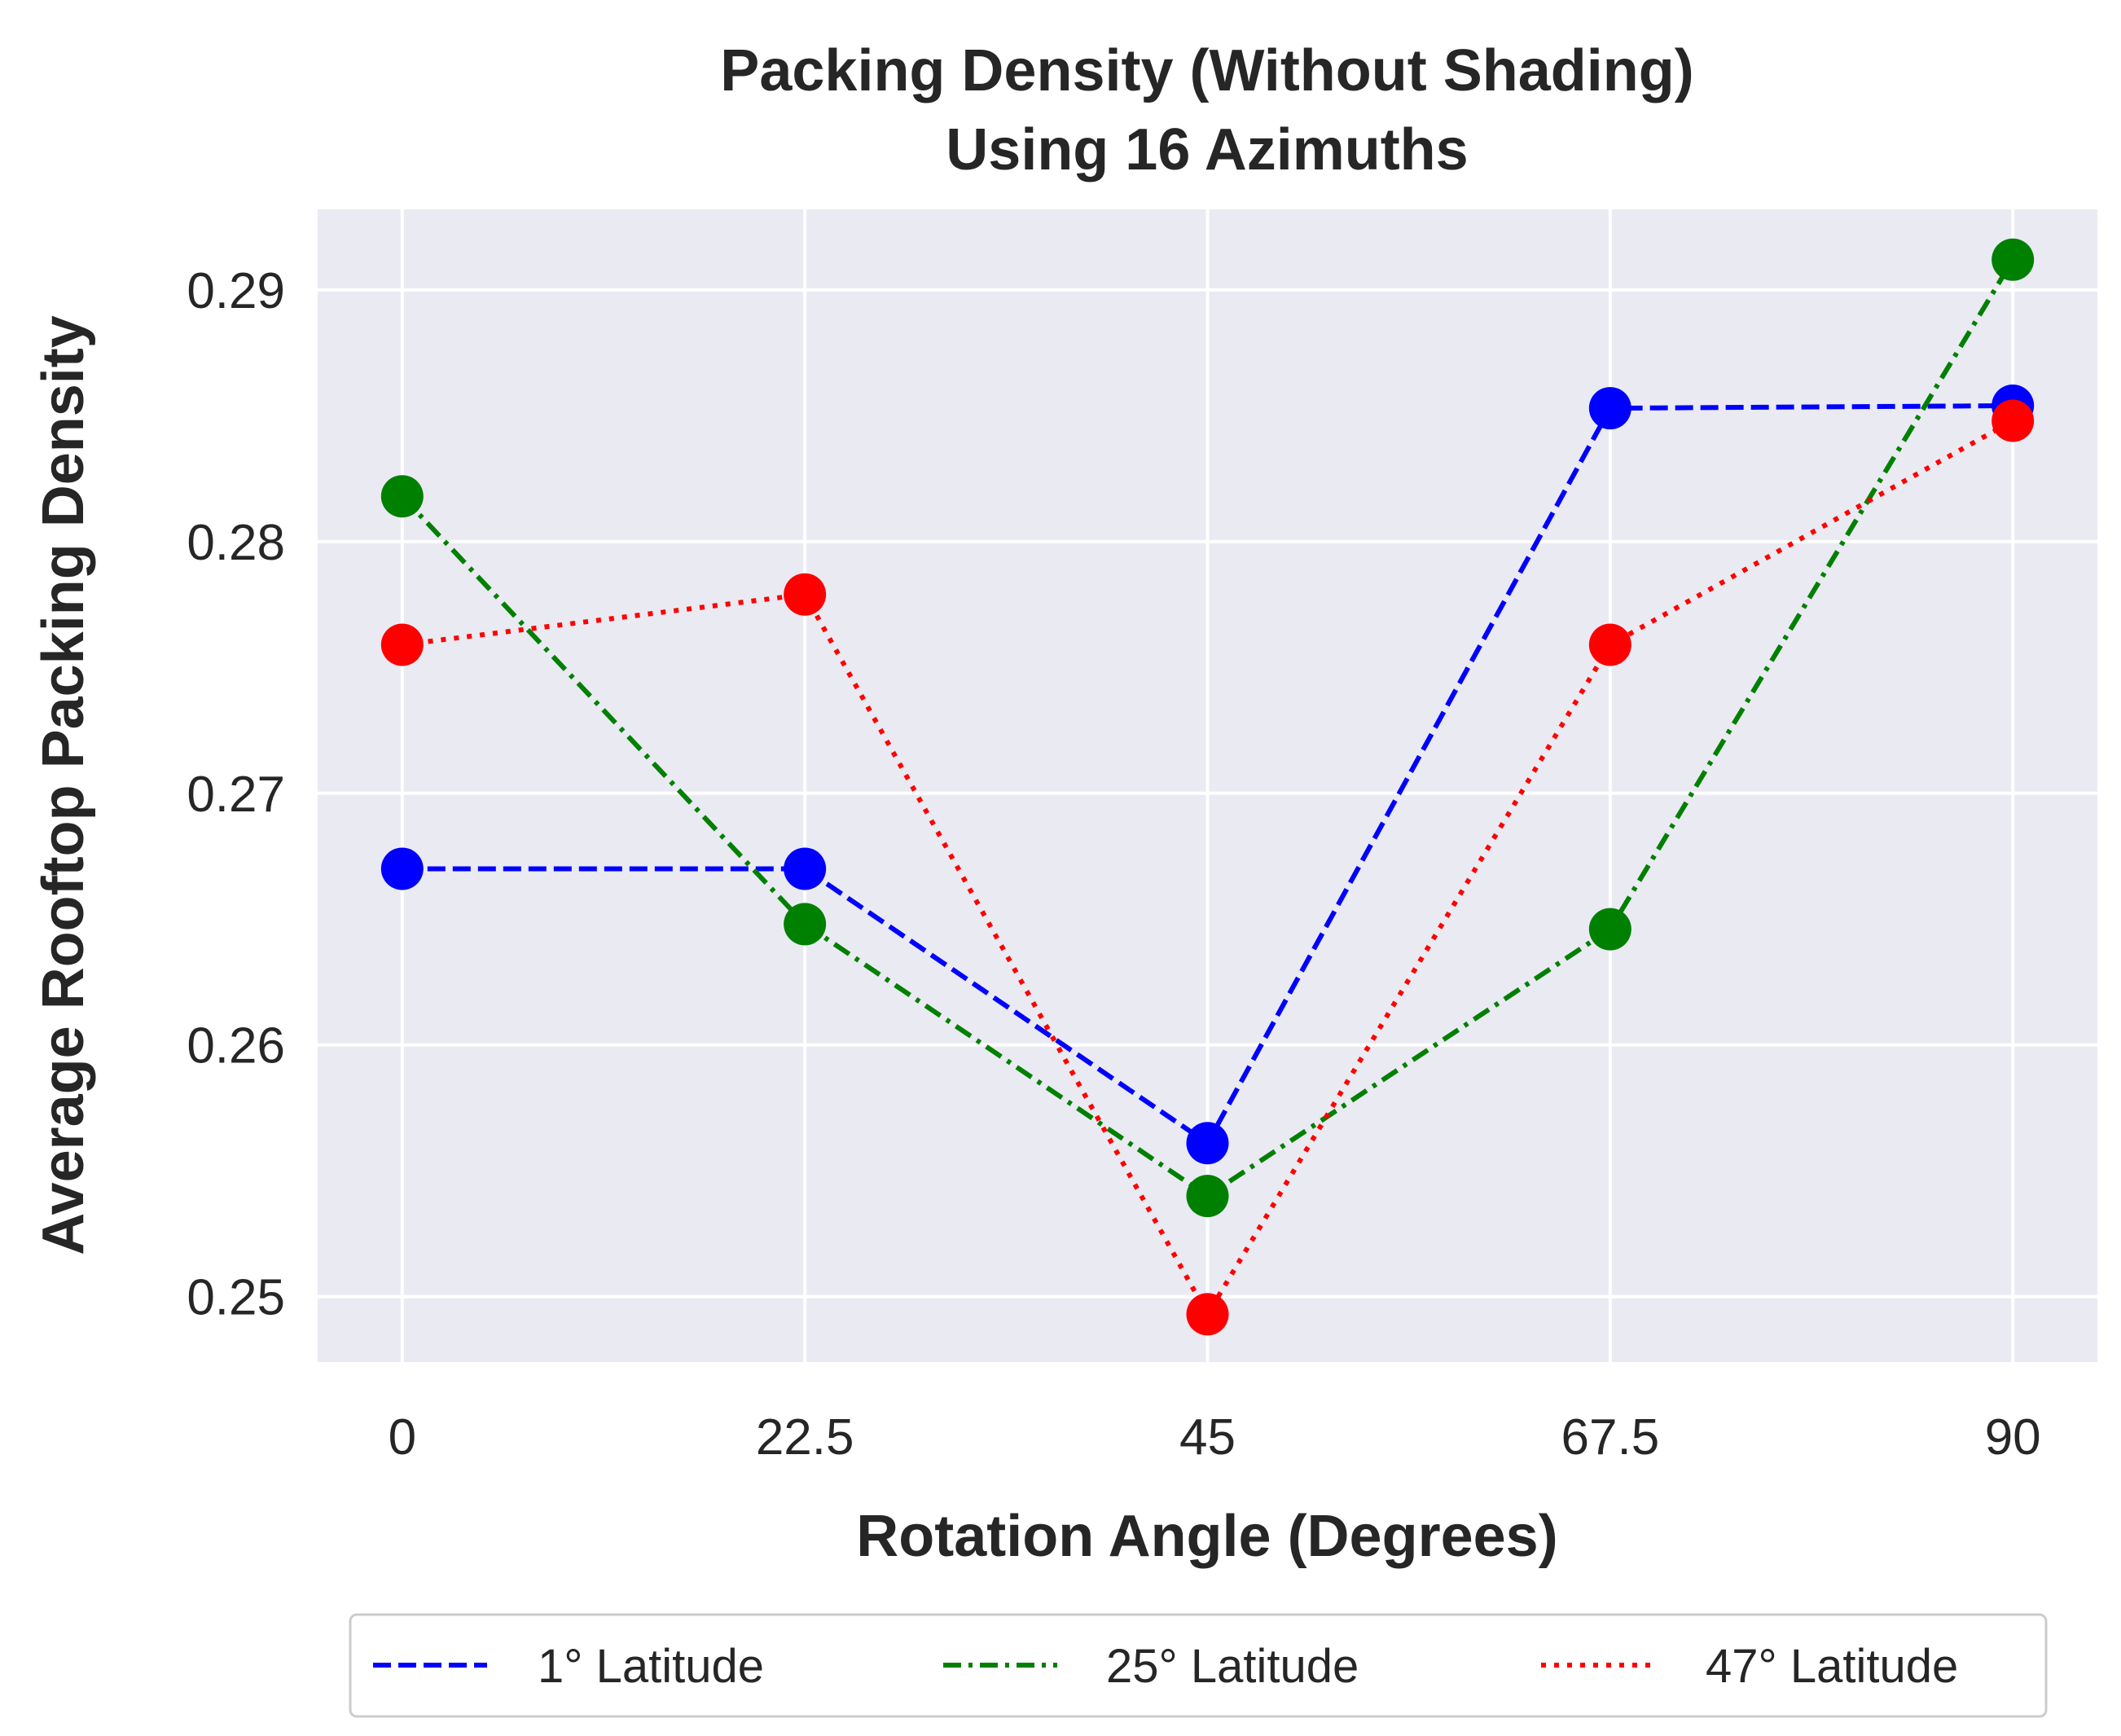  What do you see at coordinates (1611, 1437) in the screenshot?
I see `x-tick-label-67-5: 67.5` at bounding box center [1611, 1437].